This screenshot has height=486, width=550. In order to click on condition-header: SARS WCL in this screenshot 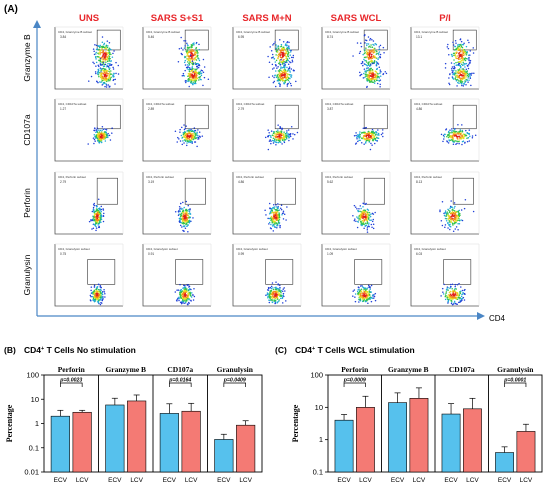, I will do `click(356, 18)`.